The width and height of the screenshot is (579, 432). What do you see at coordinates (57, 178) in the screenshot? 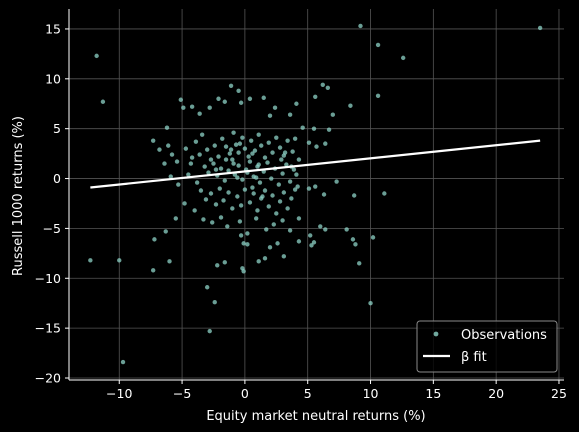
I see `y-tick-label: 0` at bounding box center [57, 178].